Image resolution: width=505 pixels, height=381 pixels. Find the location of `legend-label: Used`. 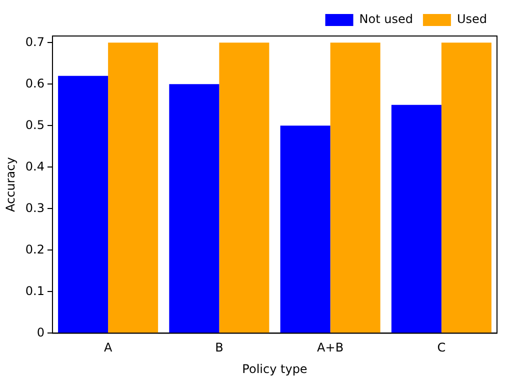

legend-label: Used is located at coordinates (472, 19).